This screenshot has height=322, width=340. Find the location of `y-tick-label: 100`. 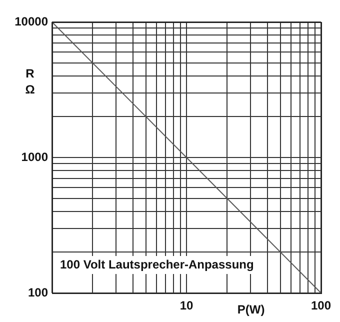

y-tick-label: 100 is located at coordinates (38, 292).